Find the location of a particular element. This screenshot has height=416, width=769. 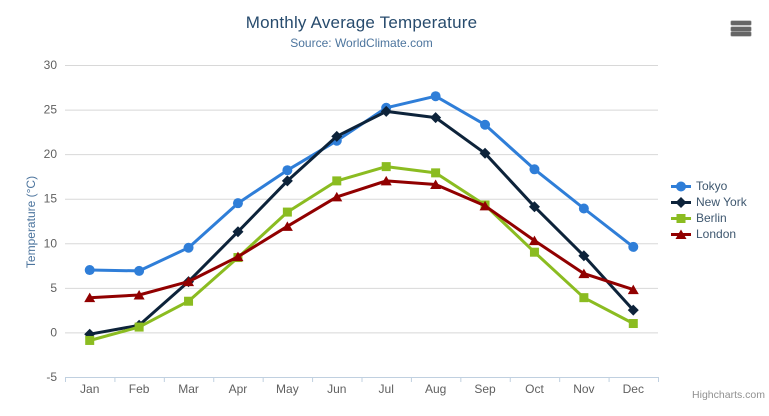

highcharts-credit-link: Highcharts.com is located at coordinates (728, 395).